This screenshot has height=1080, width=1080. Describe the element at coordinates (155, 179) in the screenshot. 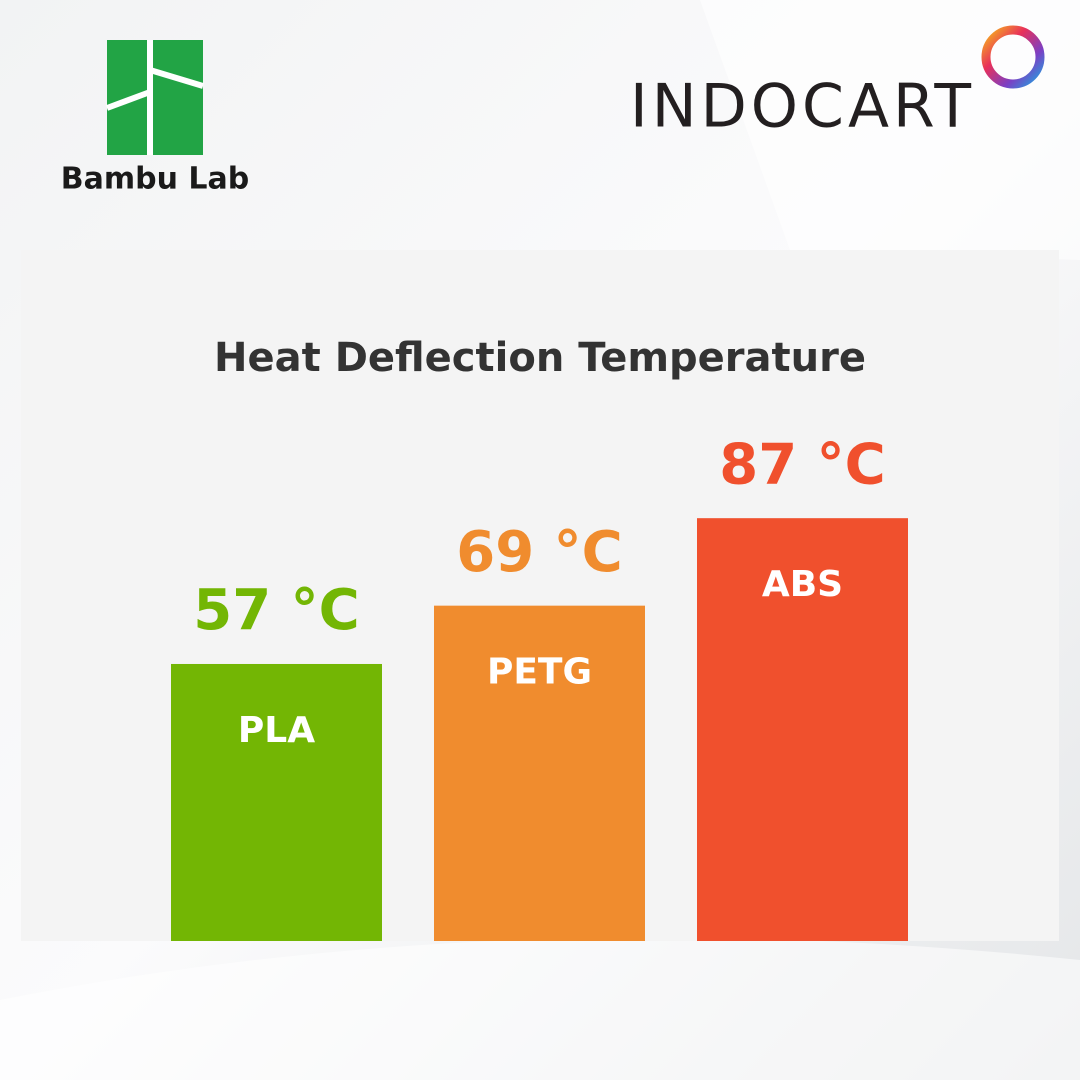

I see `logo-text: Bambu Lab` at that location.